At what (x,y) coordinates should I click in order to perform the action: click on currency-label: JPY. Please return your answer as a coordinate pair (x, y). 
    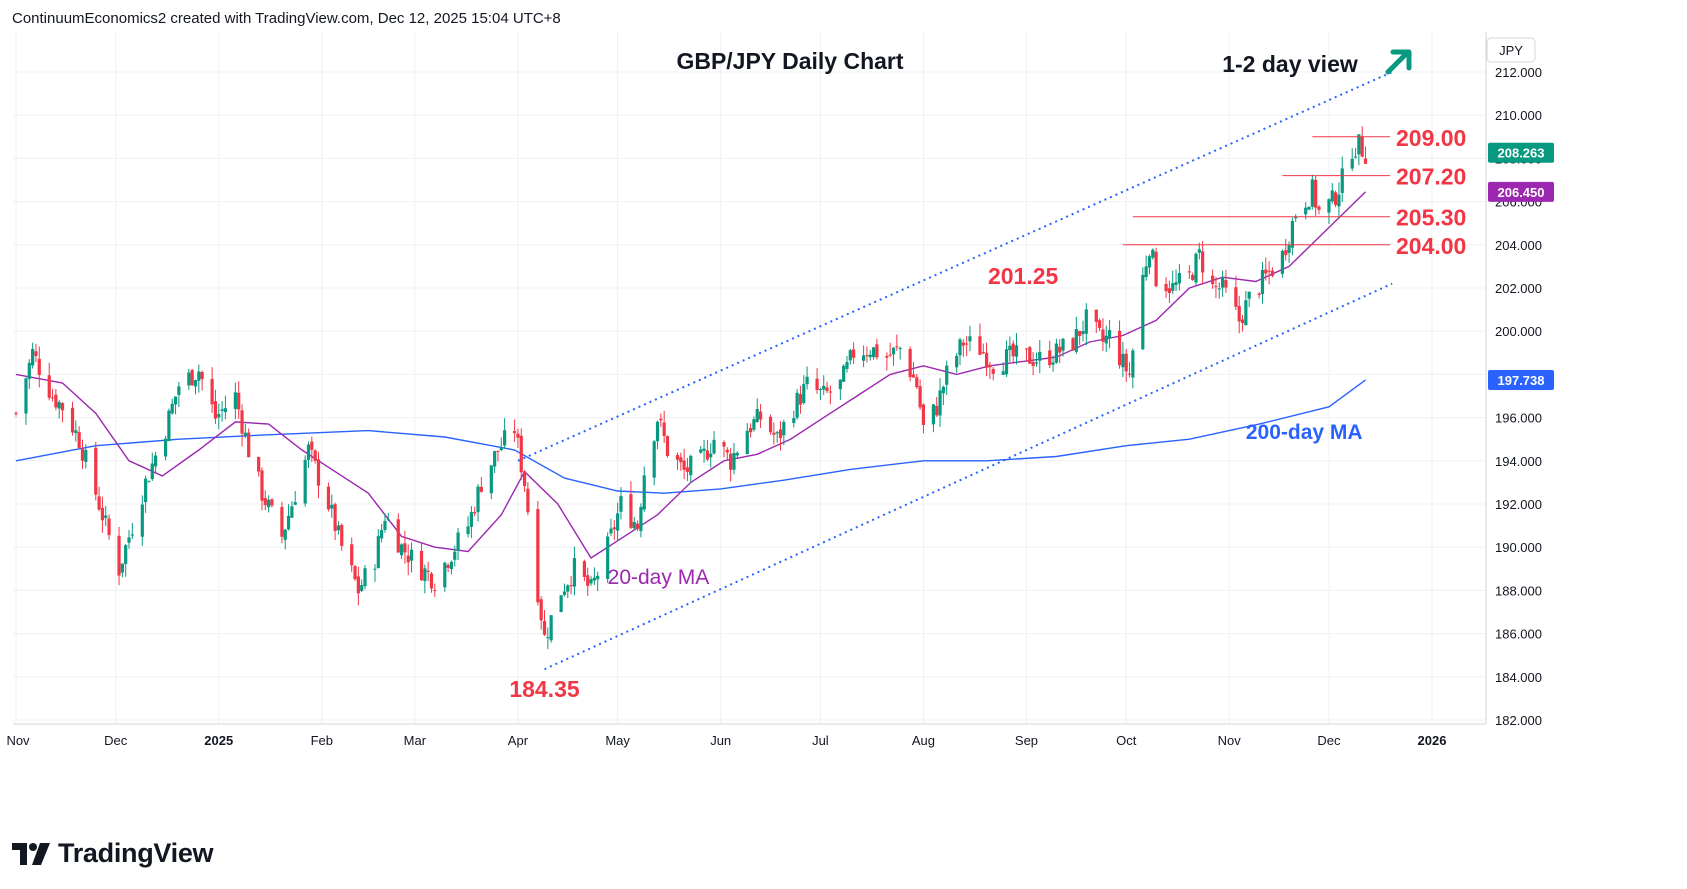
    Looking at the image, I should click on (1511, 50).